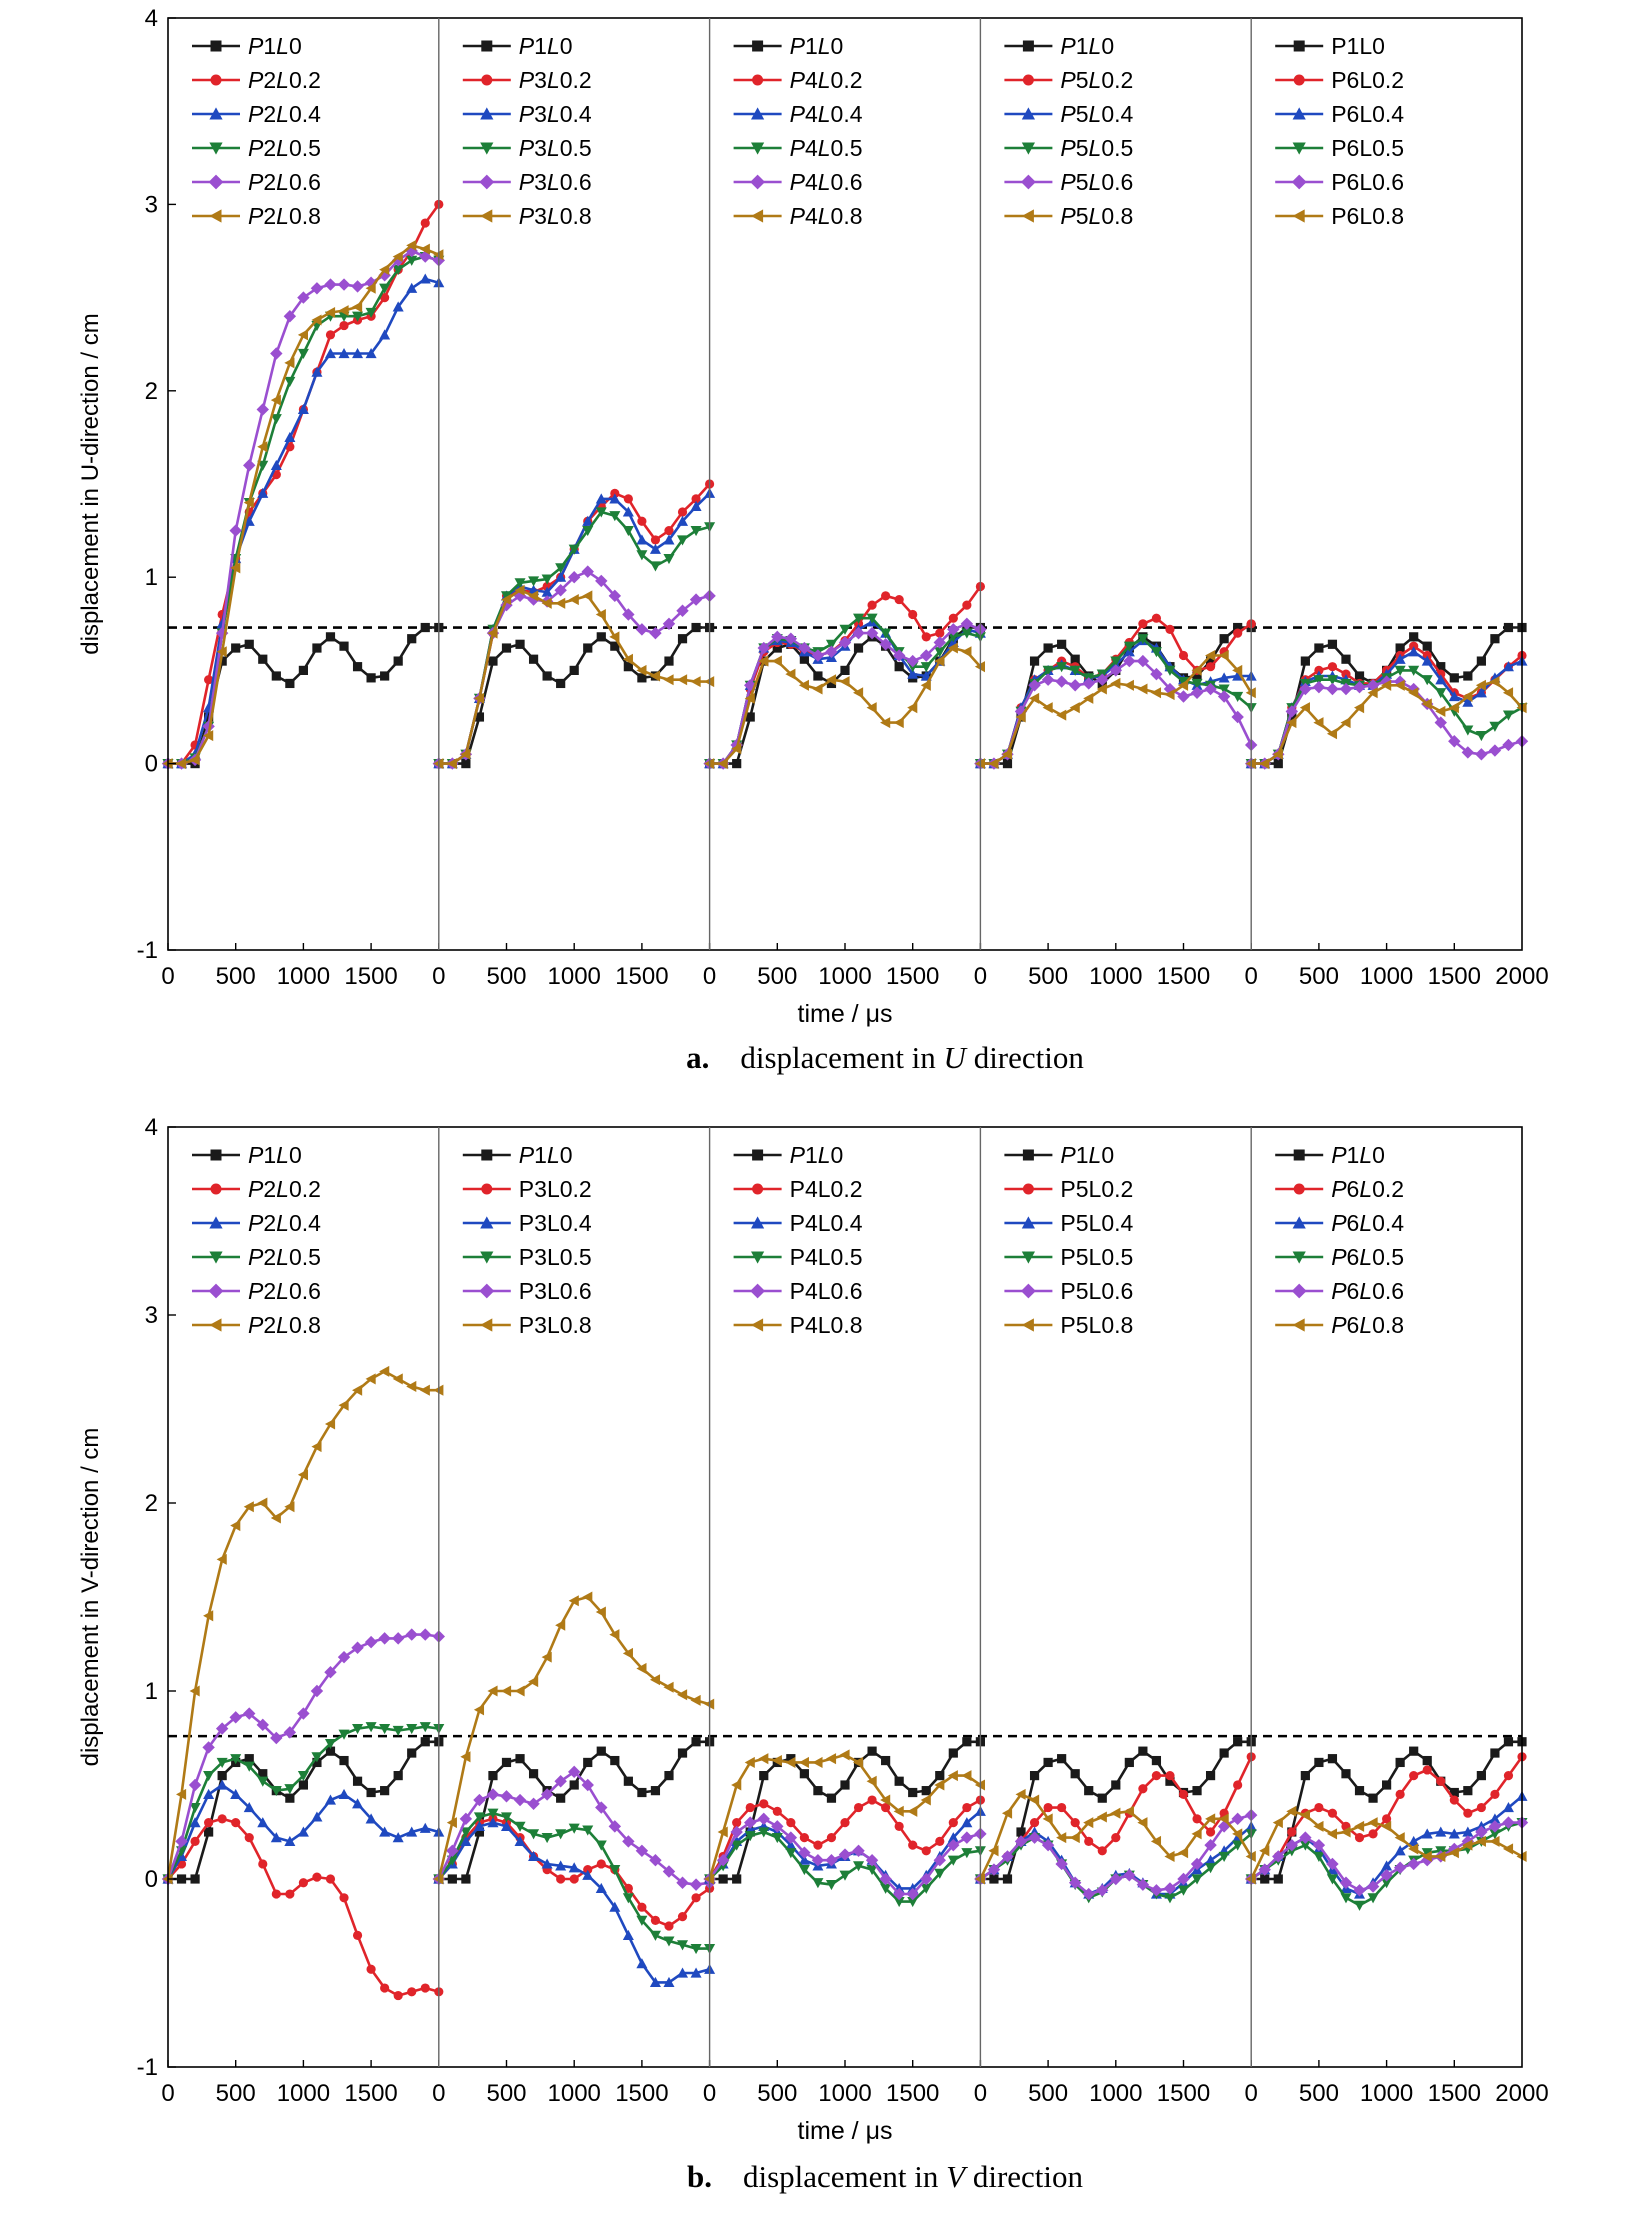  Describe the element at coordinates (151, 1691) in the screenshot. I see `y-tick-label: 1` at that location.